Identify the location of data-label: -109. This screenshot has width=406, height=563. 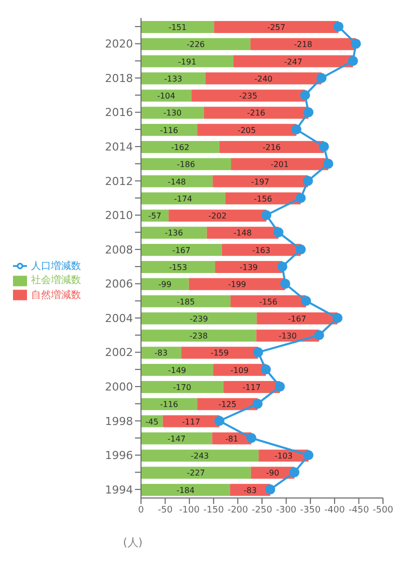
(239, 370).